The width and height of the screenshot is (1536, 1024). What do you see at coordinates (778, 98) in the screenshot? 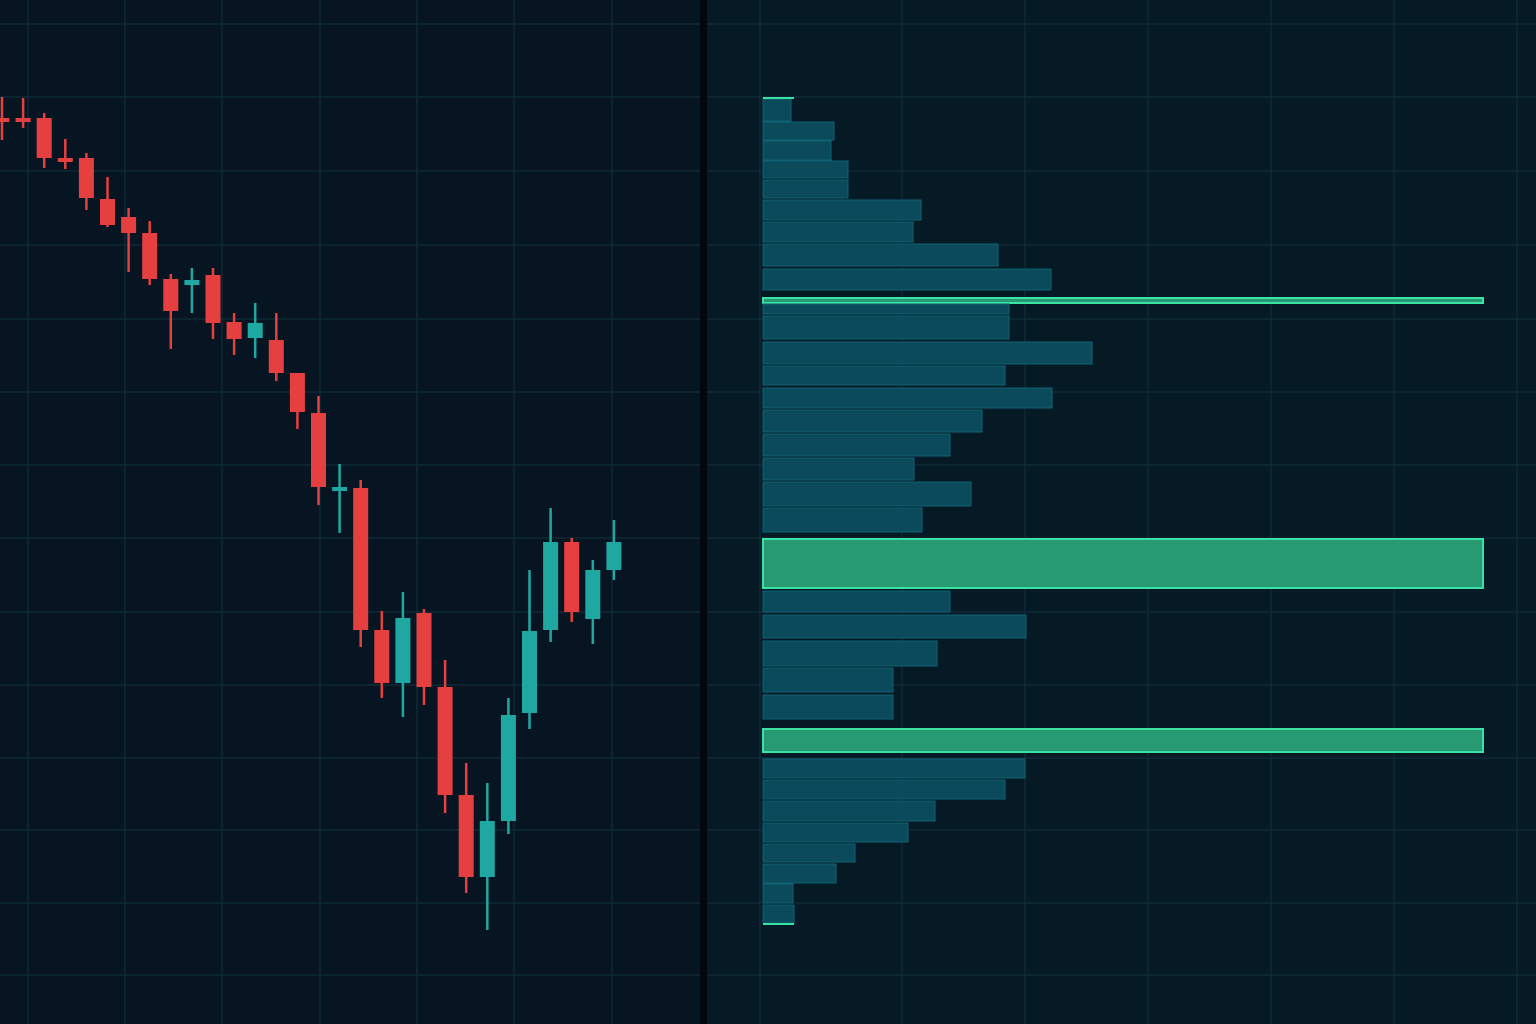
I see `volume-profile-top-cap` at bounding box center [778, 98].